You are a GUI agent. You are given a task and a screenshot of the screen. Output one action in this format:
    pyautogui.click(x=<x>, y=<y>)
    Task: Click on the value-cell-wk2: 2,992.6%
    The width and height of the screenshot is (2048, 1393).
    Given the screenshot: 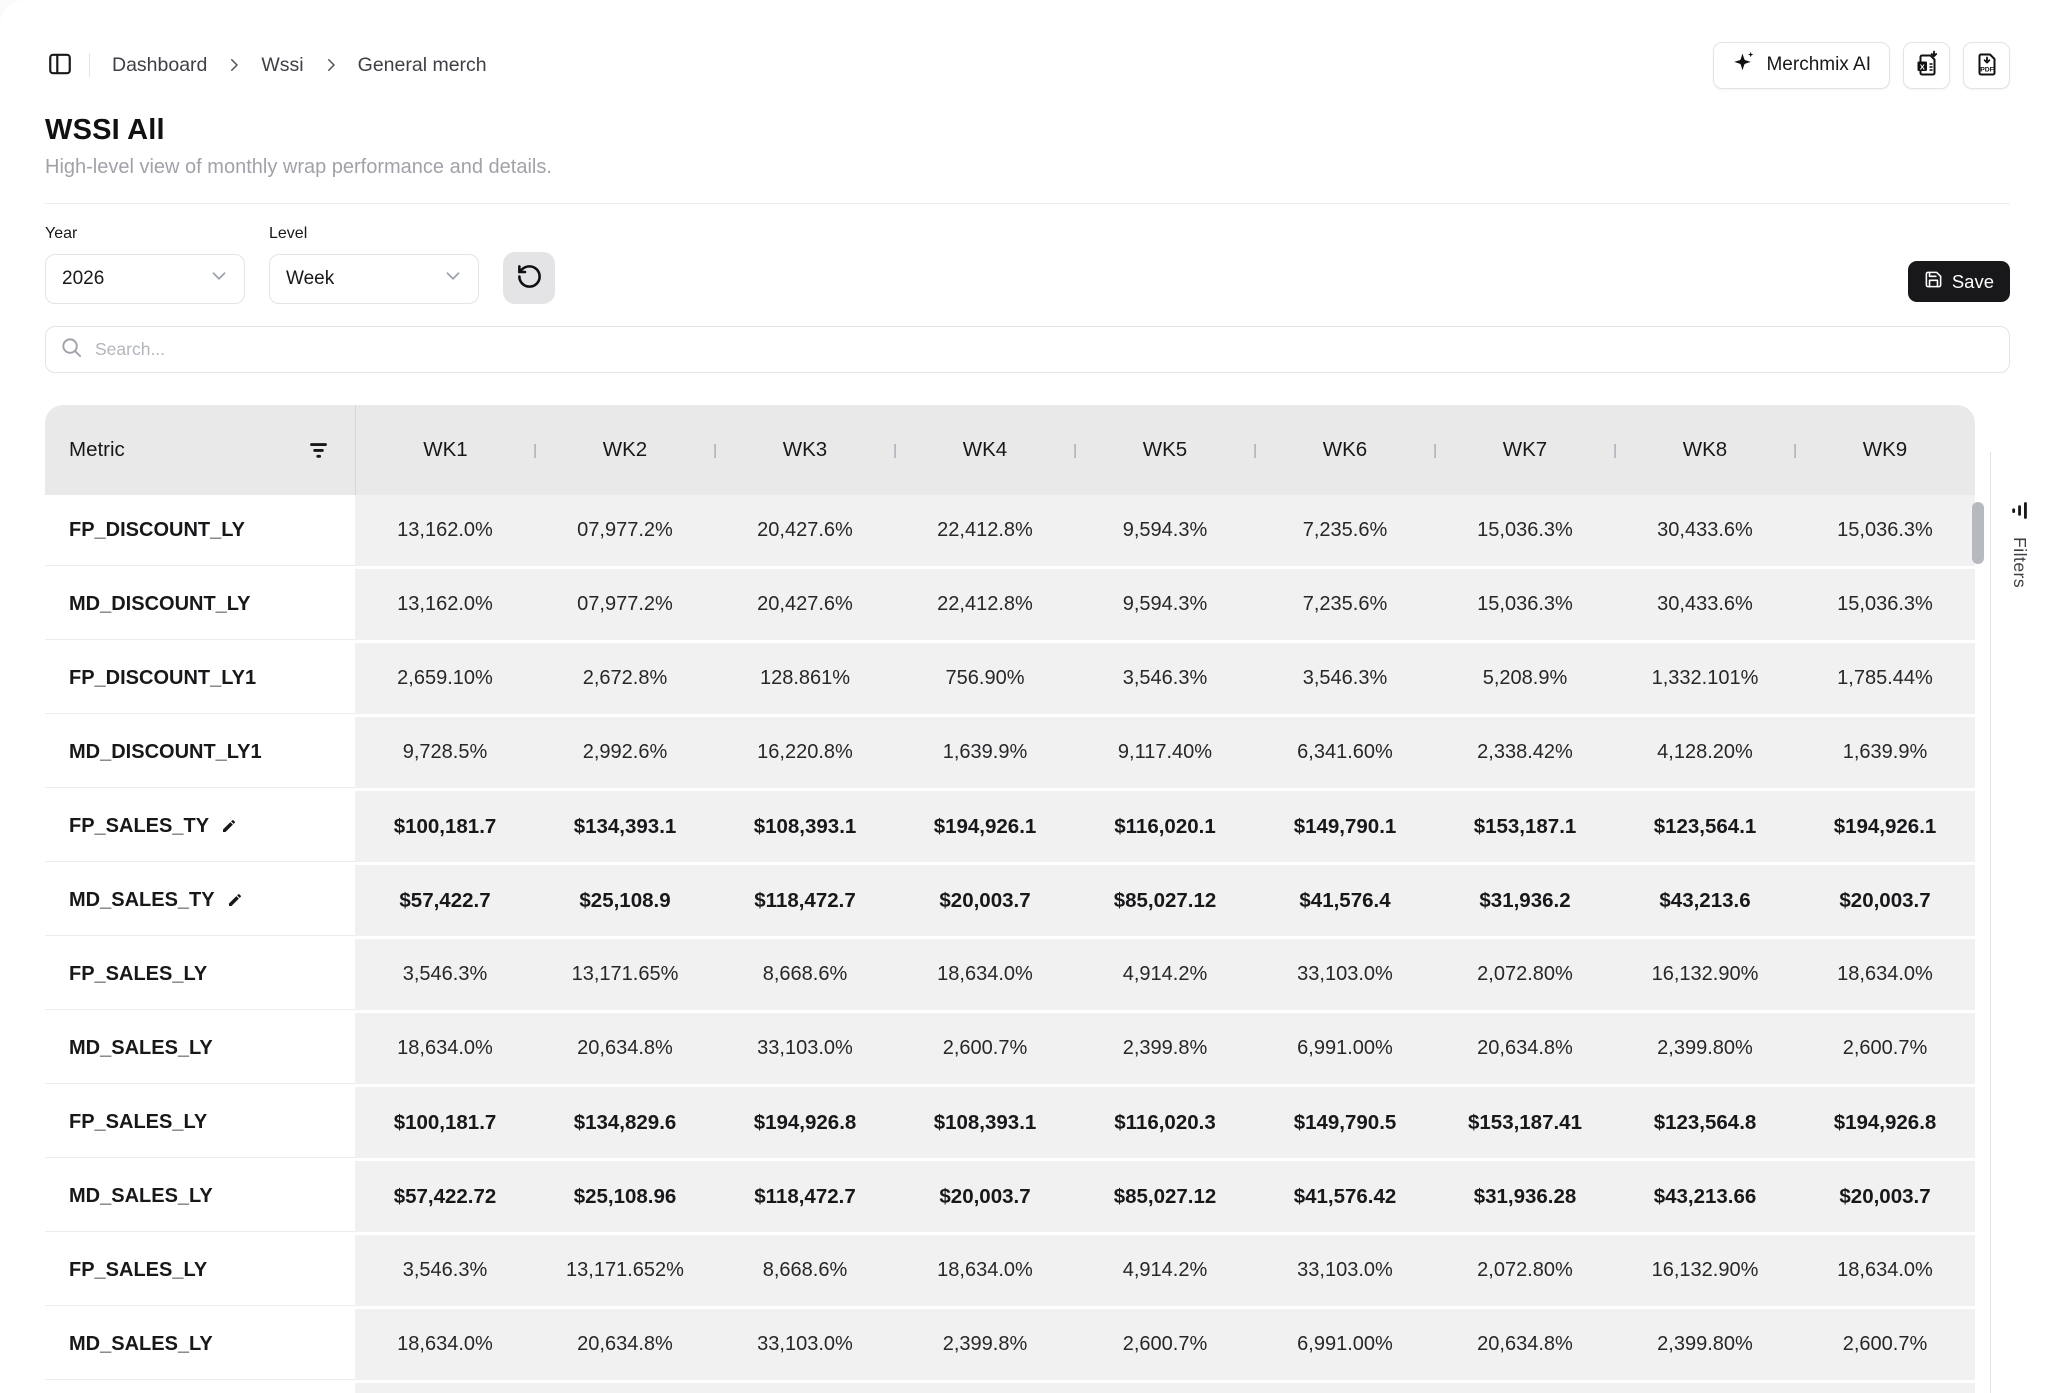 What is the action you would take?
    pyautogui.click(x=625, y=752)
    